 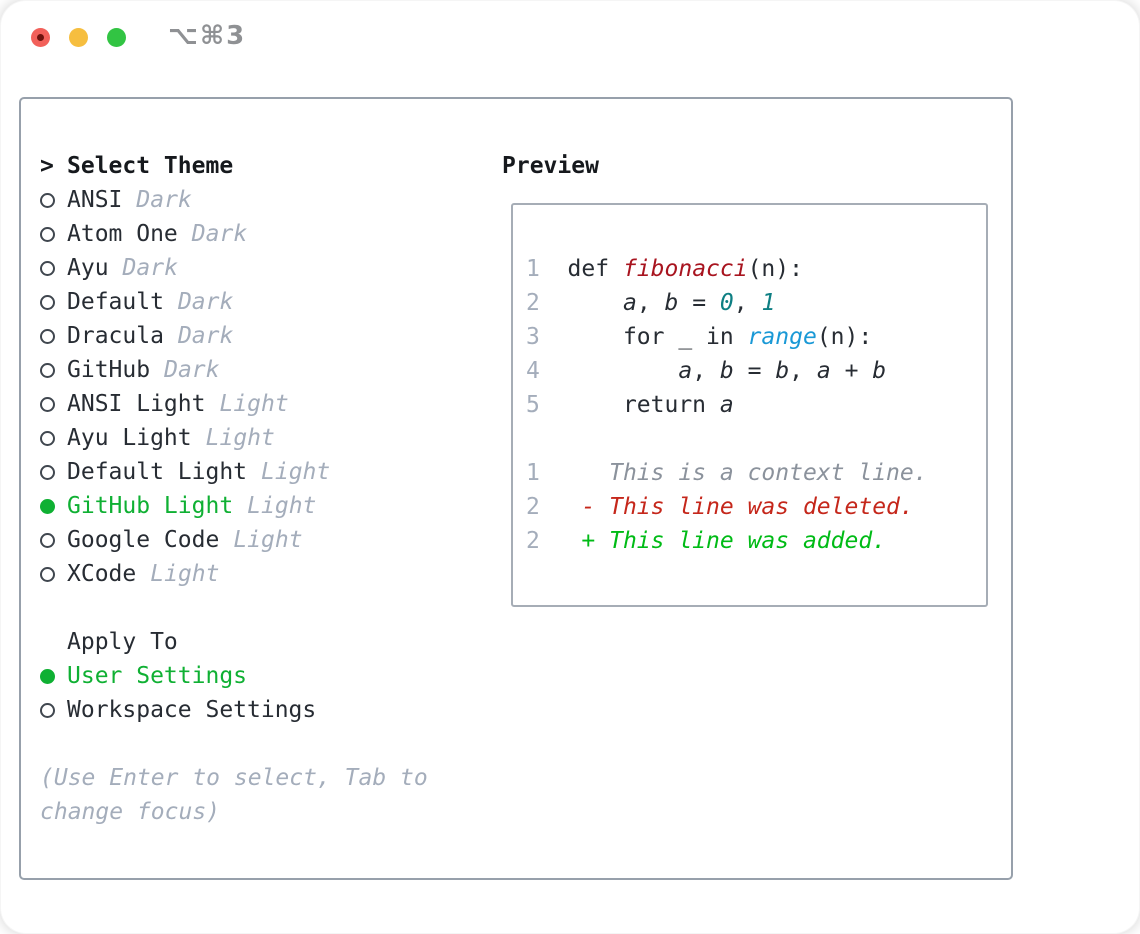 What do you see at coordinates (749, 269) in the screenshot?
I see `code-line: 1 def fibonacci(n):` at bounding box center [749, 269].